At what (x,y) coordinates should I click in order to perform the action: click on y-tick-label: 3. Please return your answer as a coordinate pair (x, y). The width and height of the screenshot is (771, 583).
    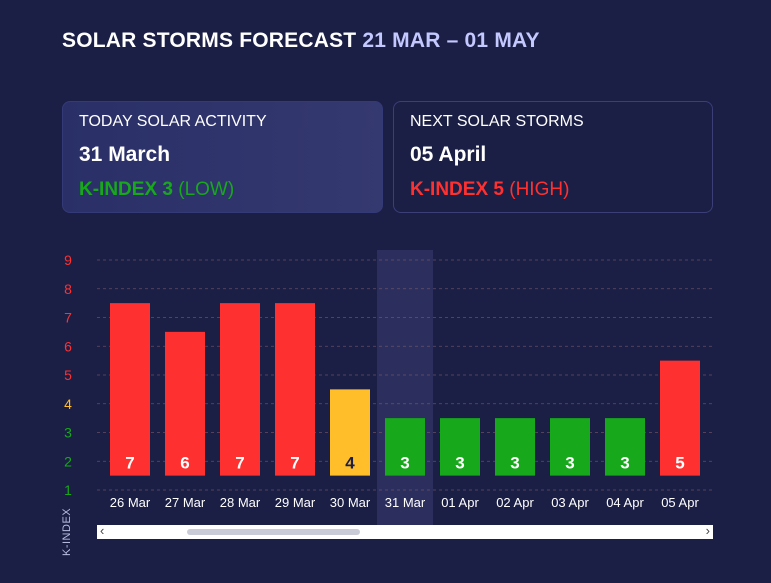
    Looking at the image, I should click on (68, 433).